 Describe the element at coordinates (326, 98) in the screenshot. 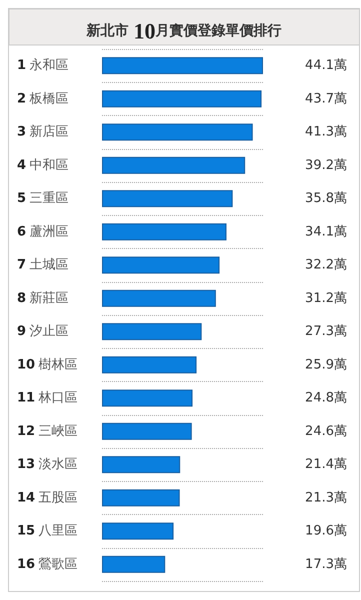

I see `data-label: 43.7萬` at that location.